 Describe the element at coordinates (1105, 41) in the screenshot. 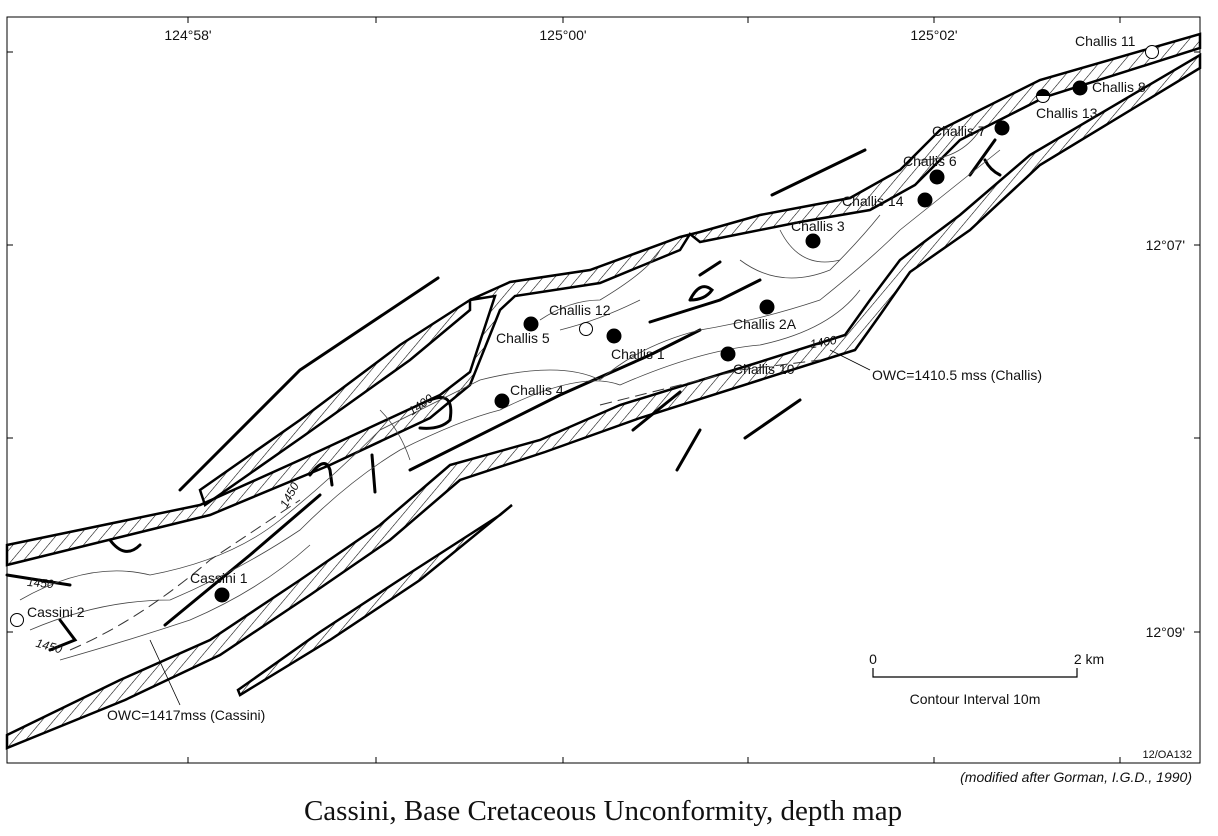

I see `well-label: Challis 11` at that location.